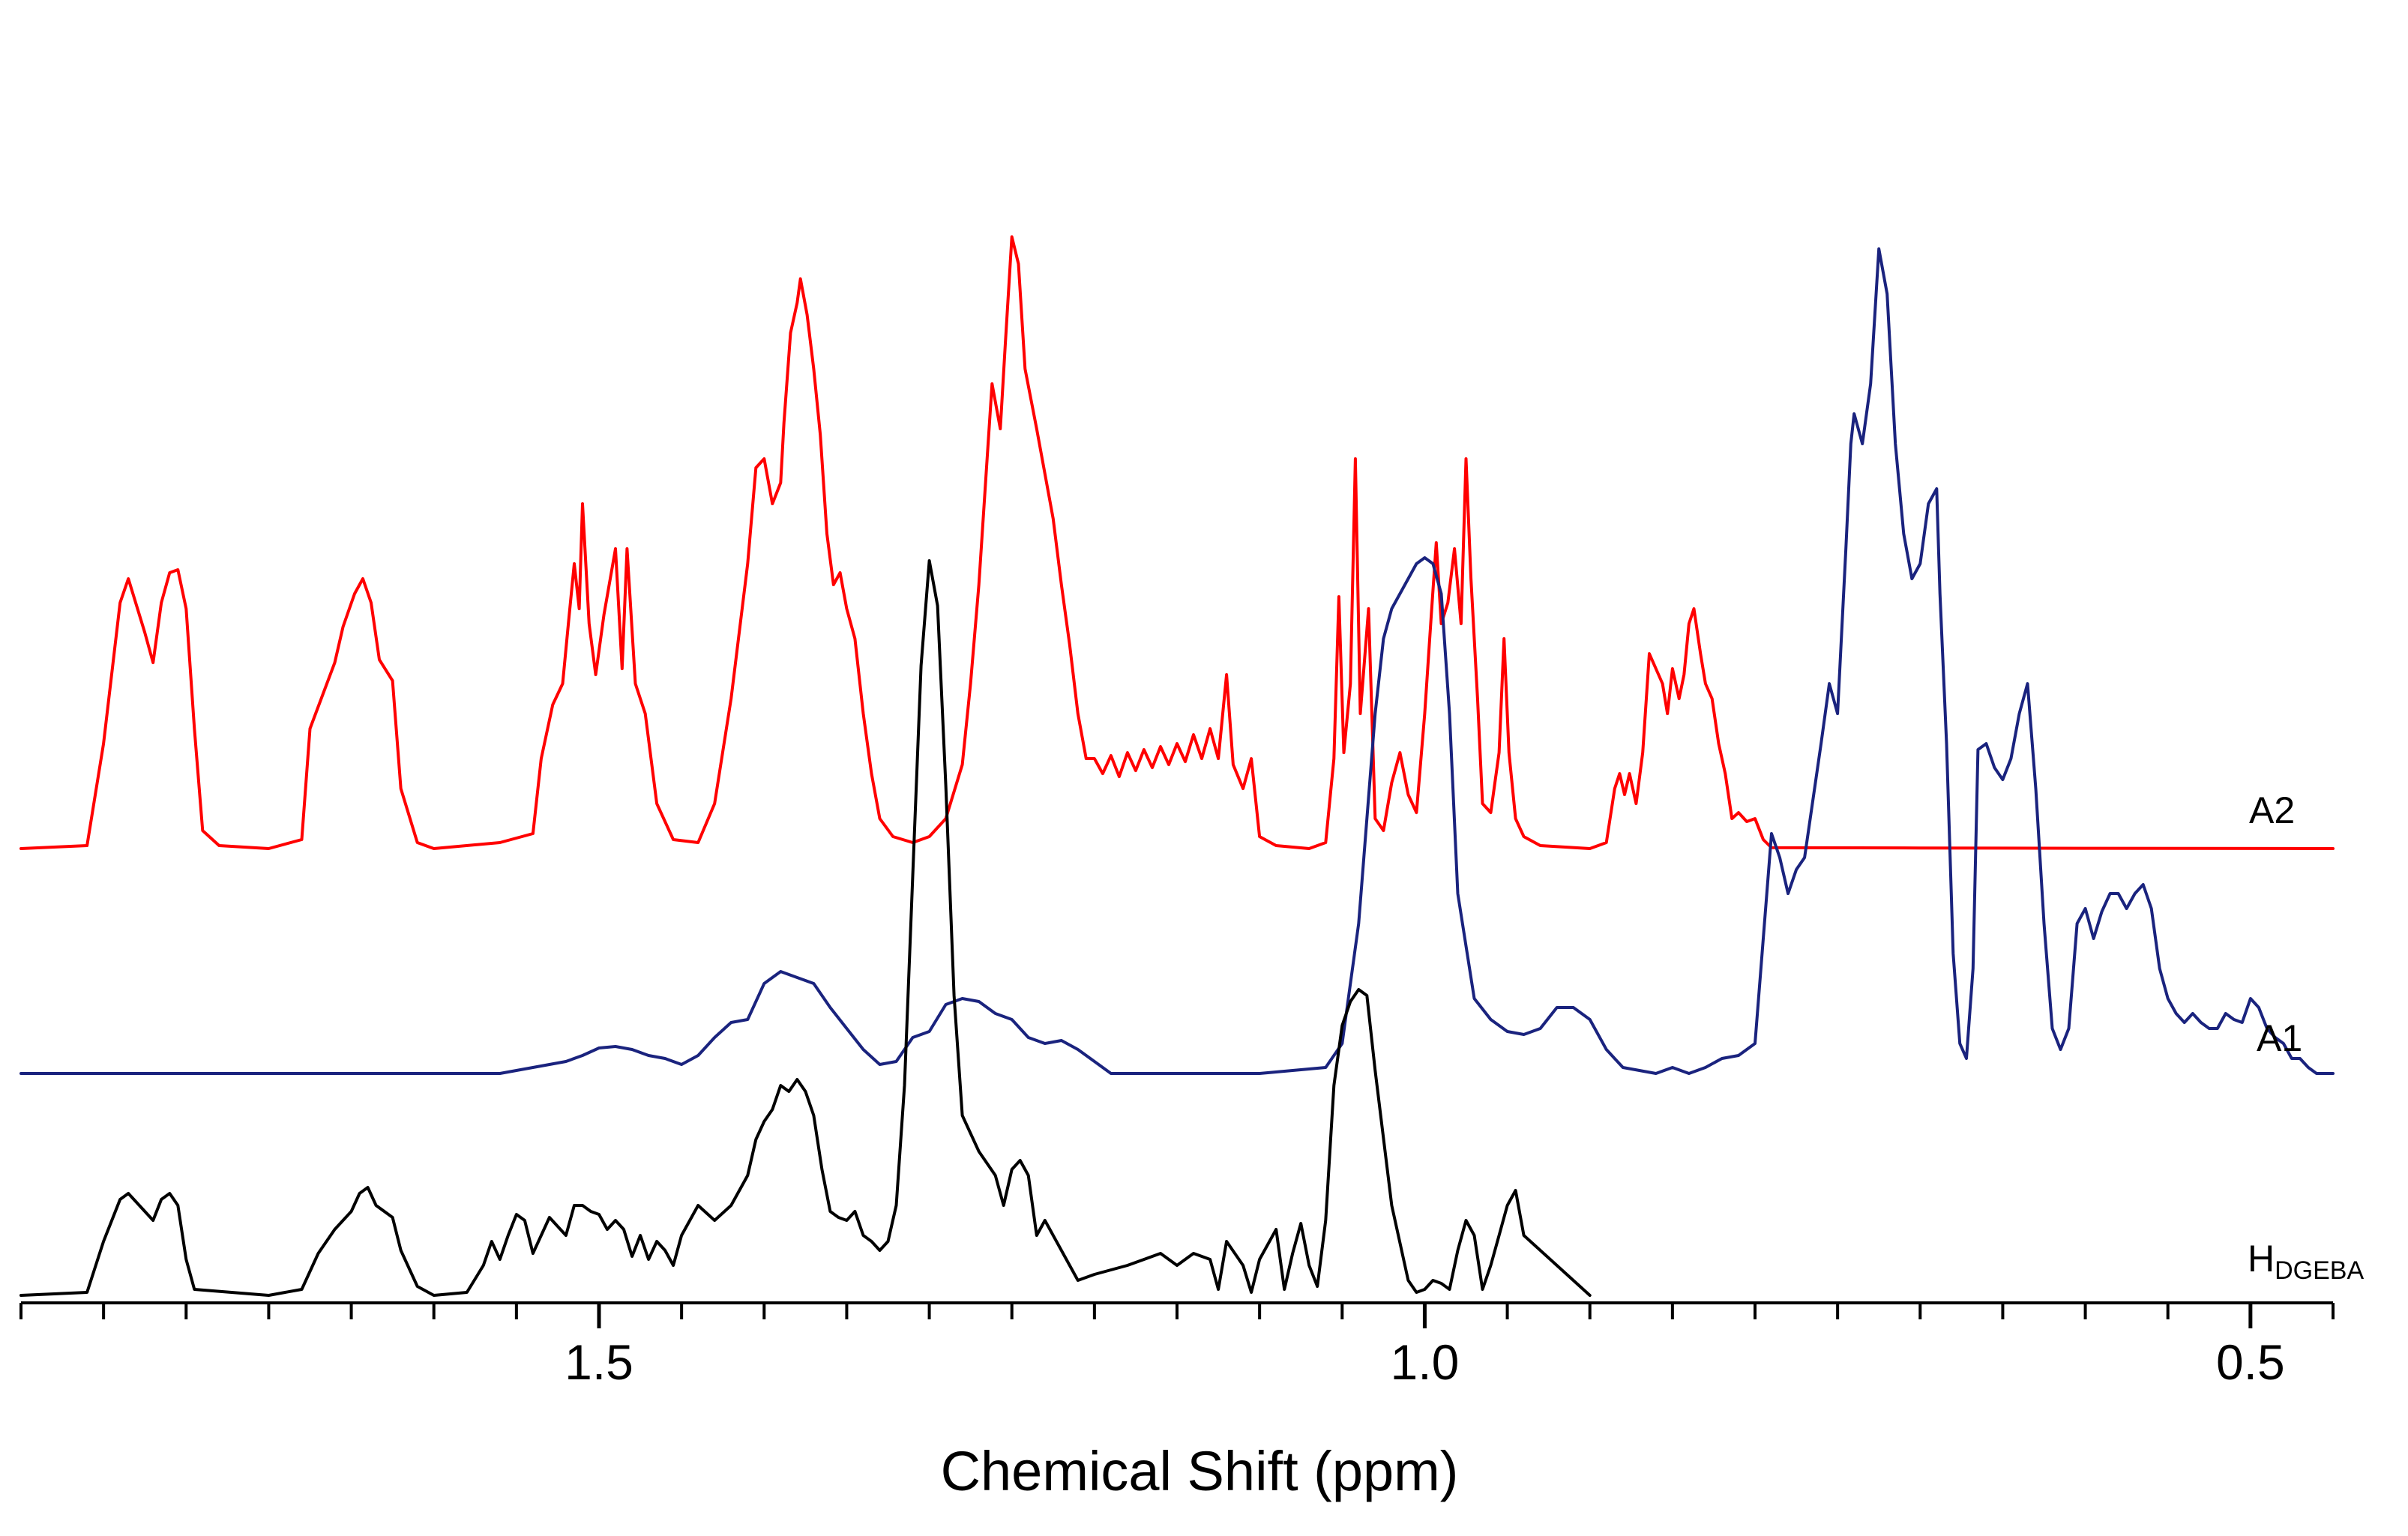  What do you see at coordinates (1200, 1471) in the screenshot?
I see `x-axis-title: Chemical Shift (ppm)` at bounding box center [1200, 1471].